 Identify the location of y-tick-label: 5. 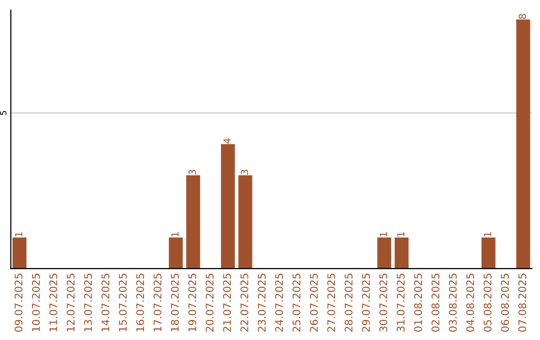
(3, 113).